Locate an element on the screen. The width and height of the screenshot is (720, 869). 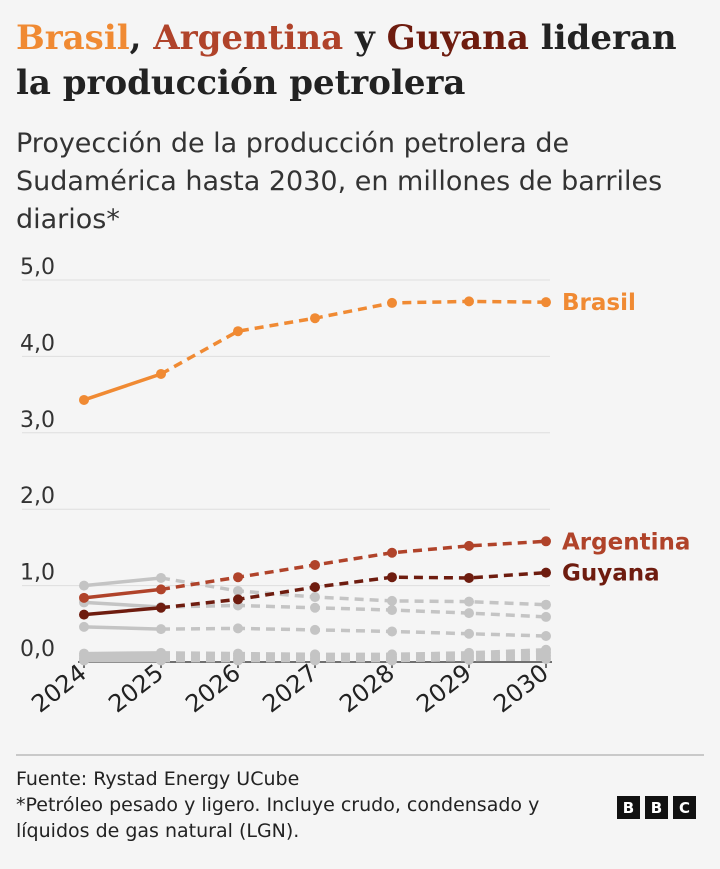
title-part: Guyana is located at coordinates (457, 38).